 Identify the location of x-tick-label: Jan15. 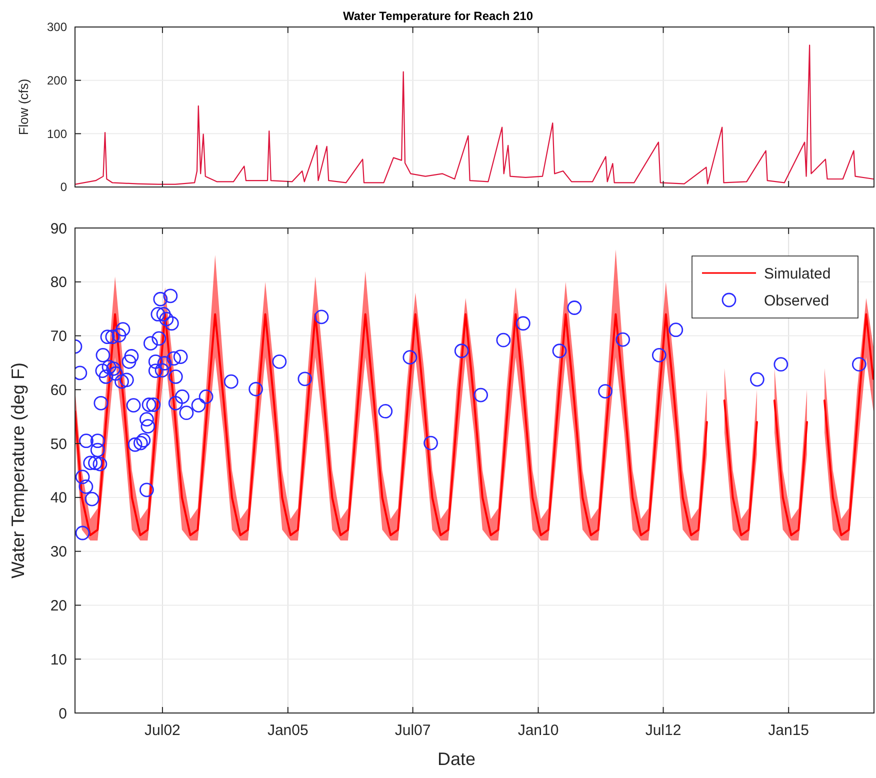
(789, 730).